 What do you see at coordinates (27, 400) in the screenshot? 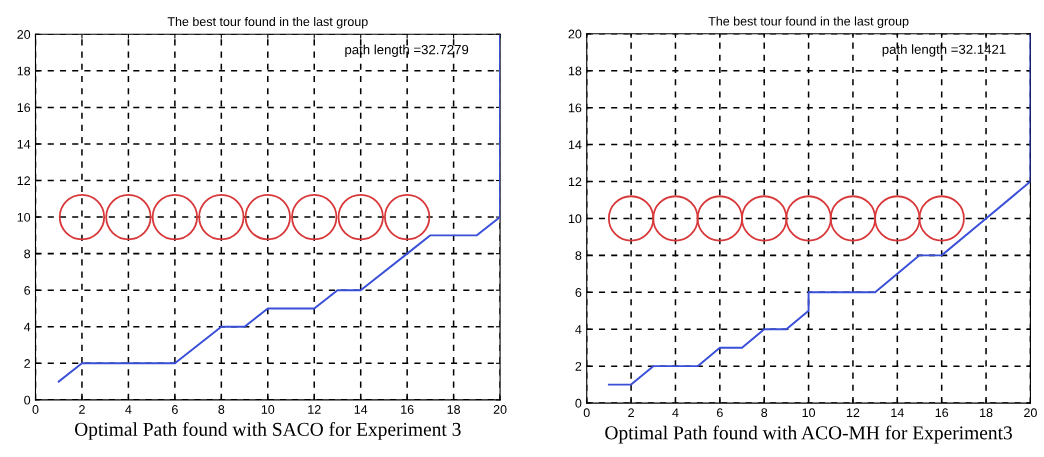
I see `y-tick-label: 0` at bounding box center [27, 400].